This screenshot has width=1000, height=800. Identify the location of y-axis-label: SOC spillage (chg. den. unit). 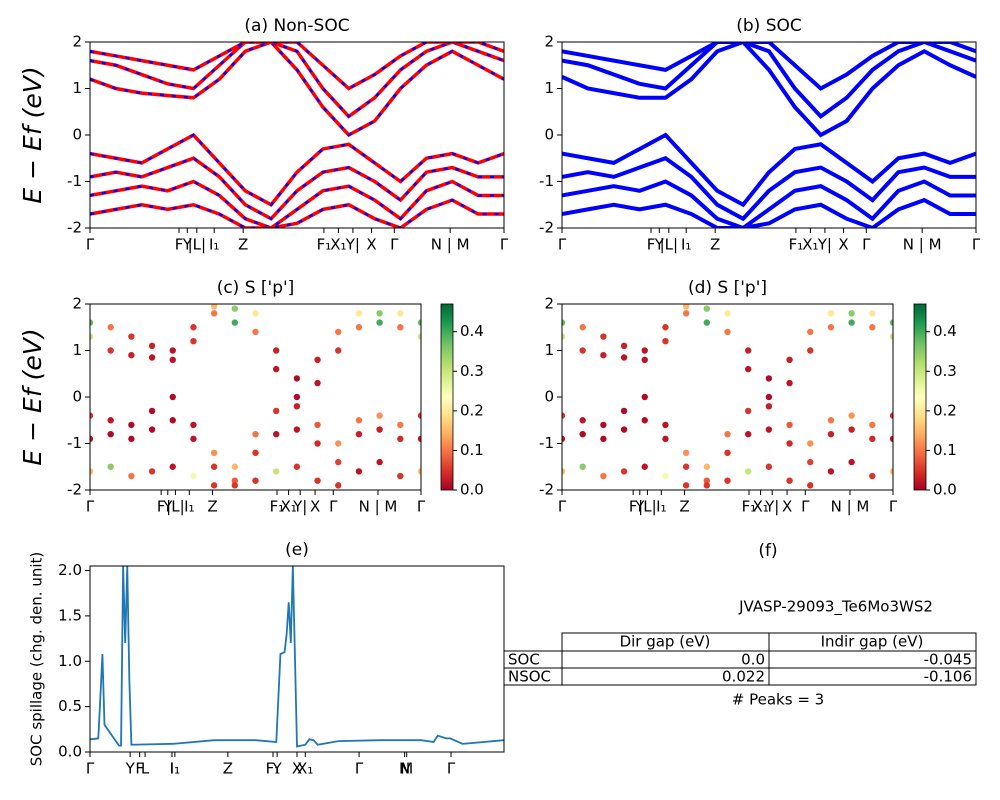
(37, 659).